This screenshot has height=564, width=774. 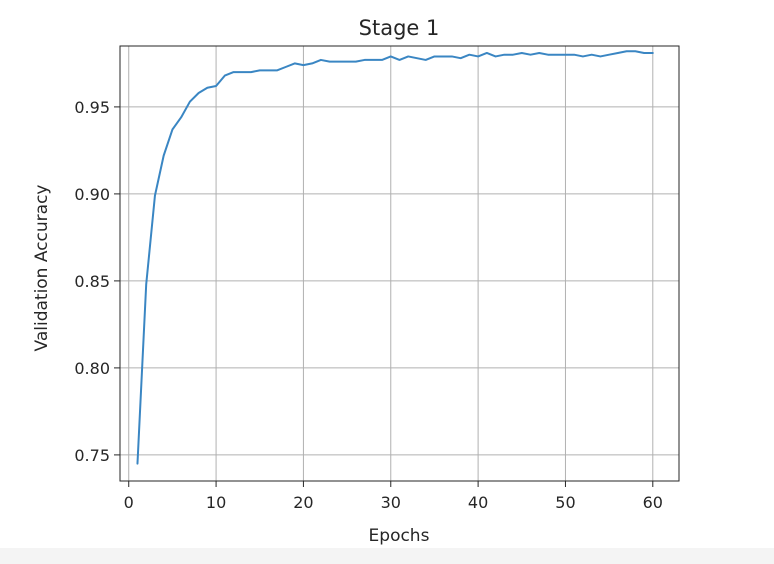 I want to click on x-axis-label: Epochs, so click(x=399, y=536).